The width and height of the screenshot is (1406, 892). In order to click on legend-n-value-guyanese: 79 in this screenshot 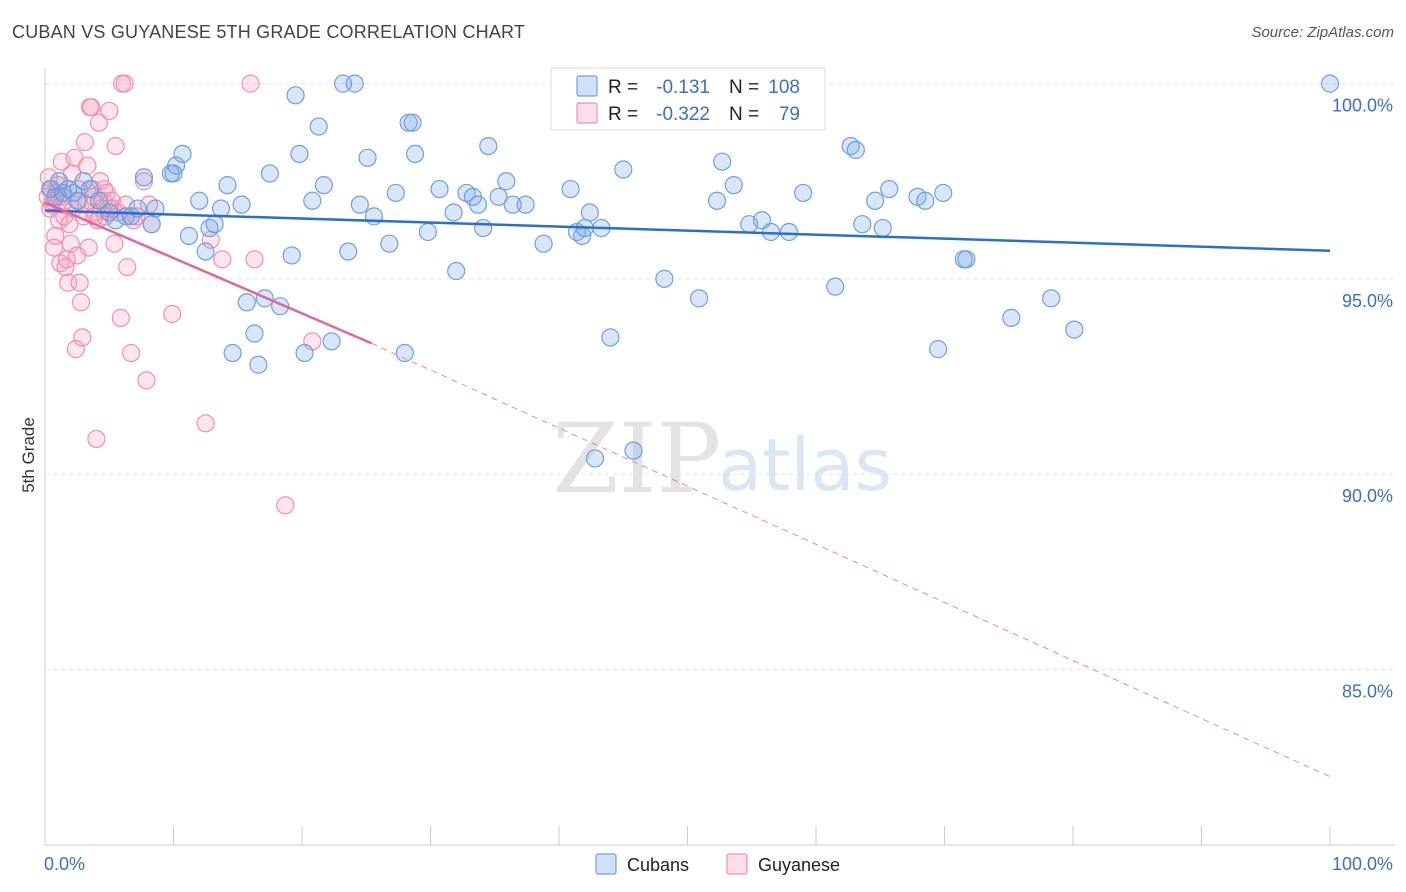, I will do `click(789, 114)`.